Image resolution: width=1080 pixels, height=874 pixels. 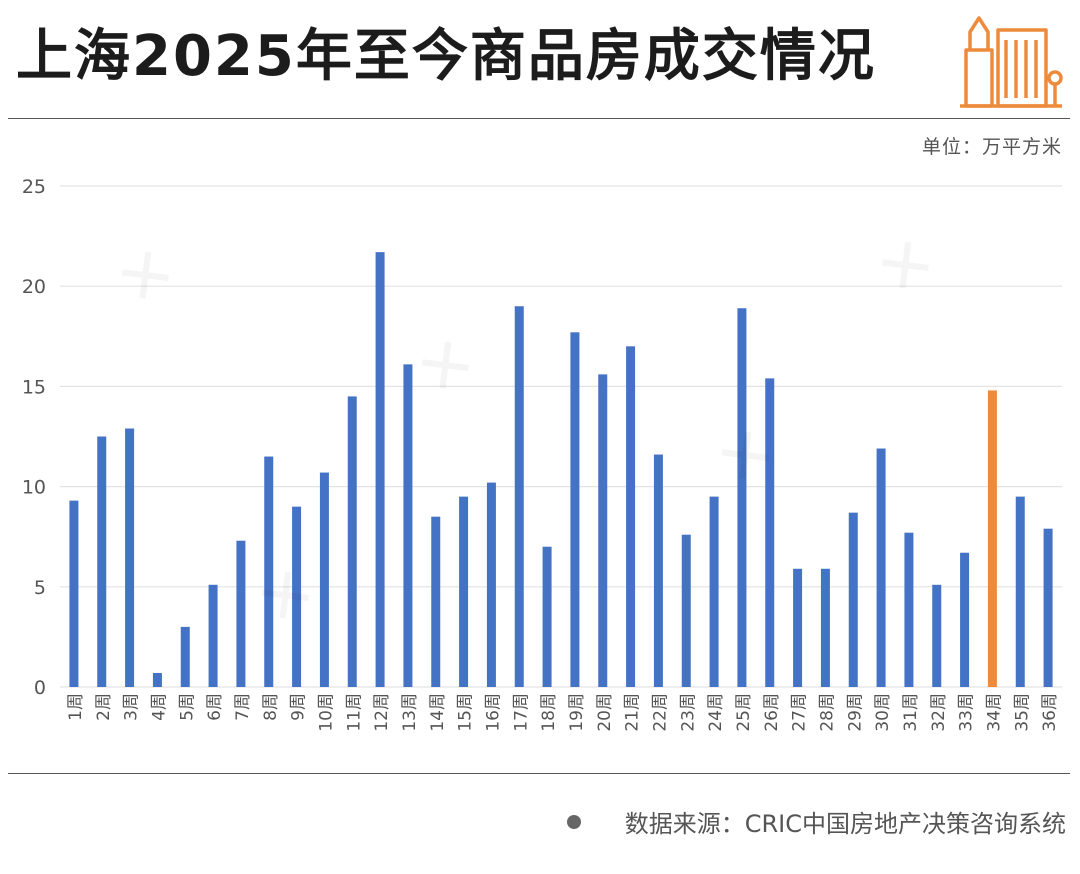 What do you see at coordinates (438, 712) in the screenshot?
I see `x-tick-label: 14周` at bounding box center [438, 712].